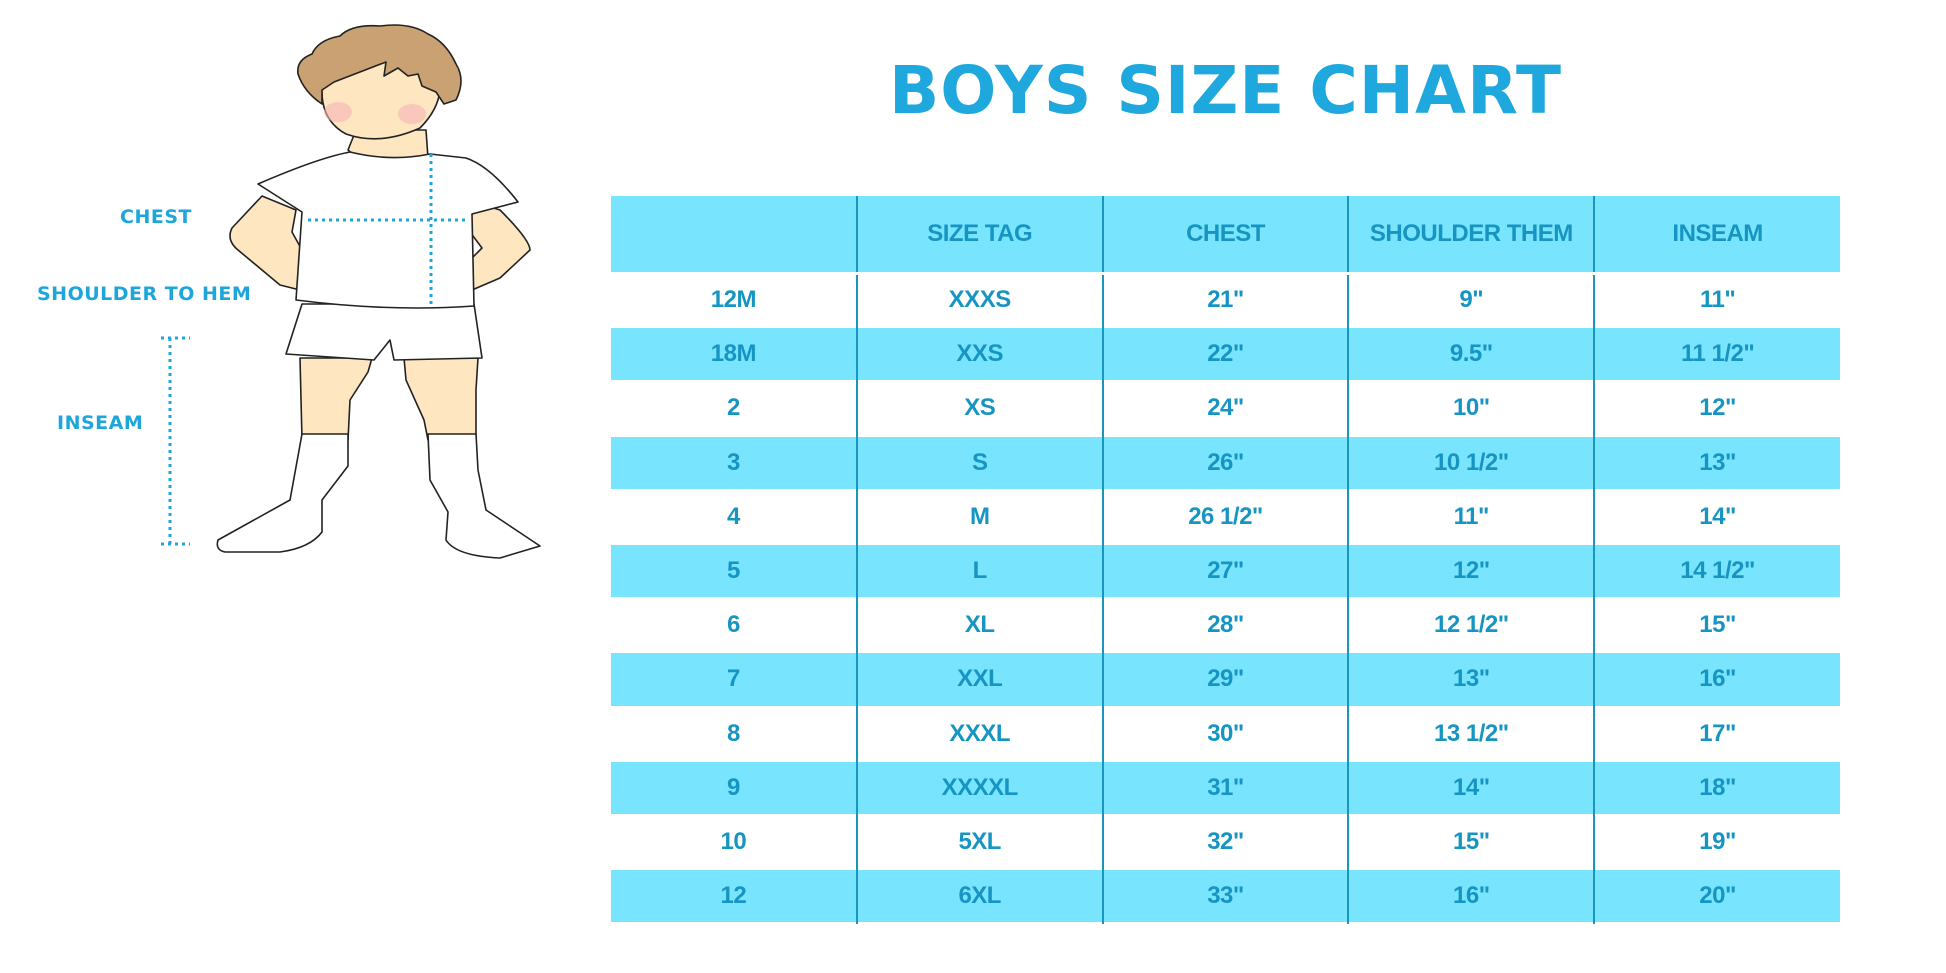 Image resolution: width=1946 pixels, height=973 pixels. Describe the element at coordinates (1471, 408) in the screenshot. I see `shoulder-cell: 10"` at that location.